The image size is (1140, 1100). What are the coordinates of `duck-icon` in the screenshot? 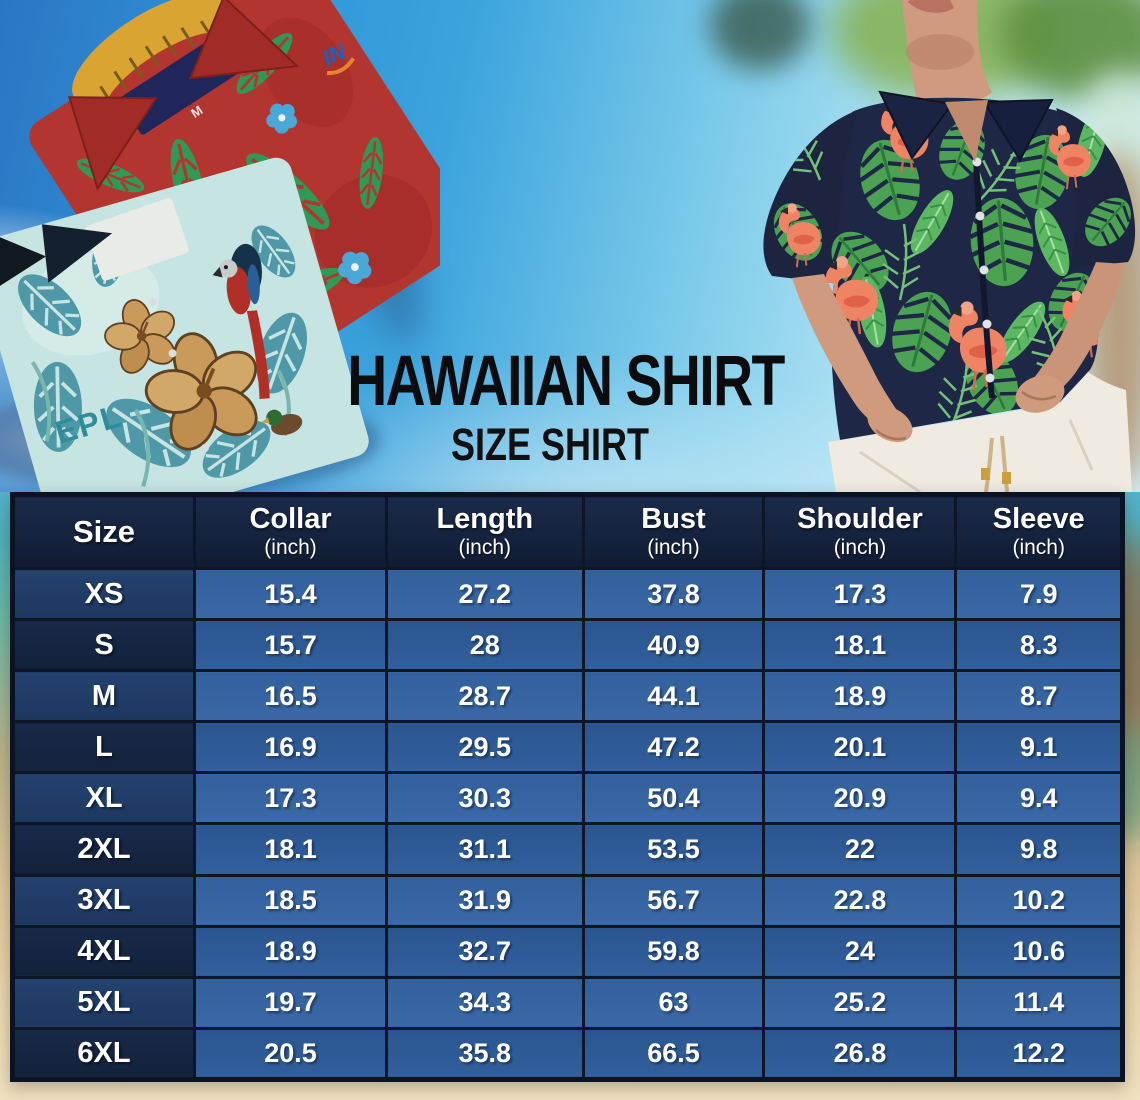 It's located at (282, 422).